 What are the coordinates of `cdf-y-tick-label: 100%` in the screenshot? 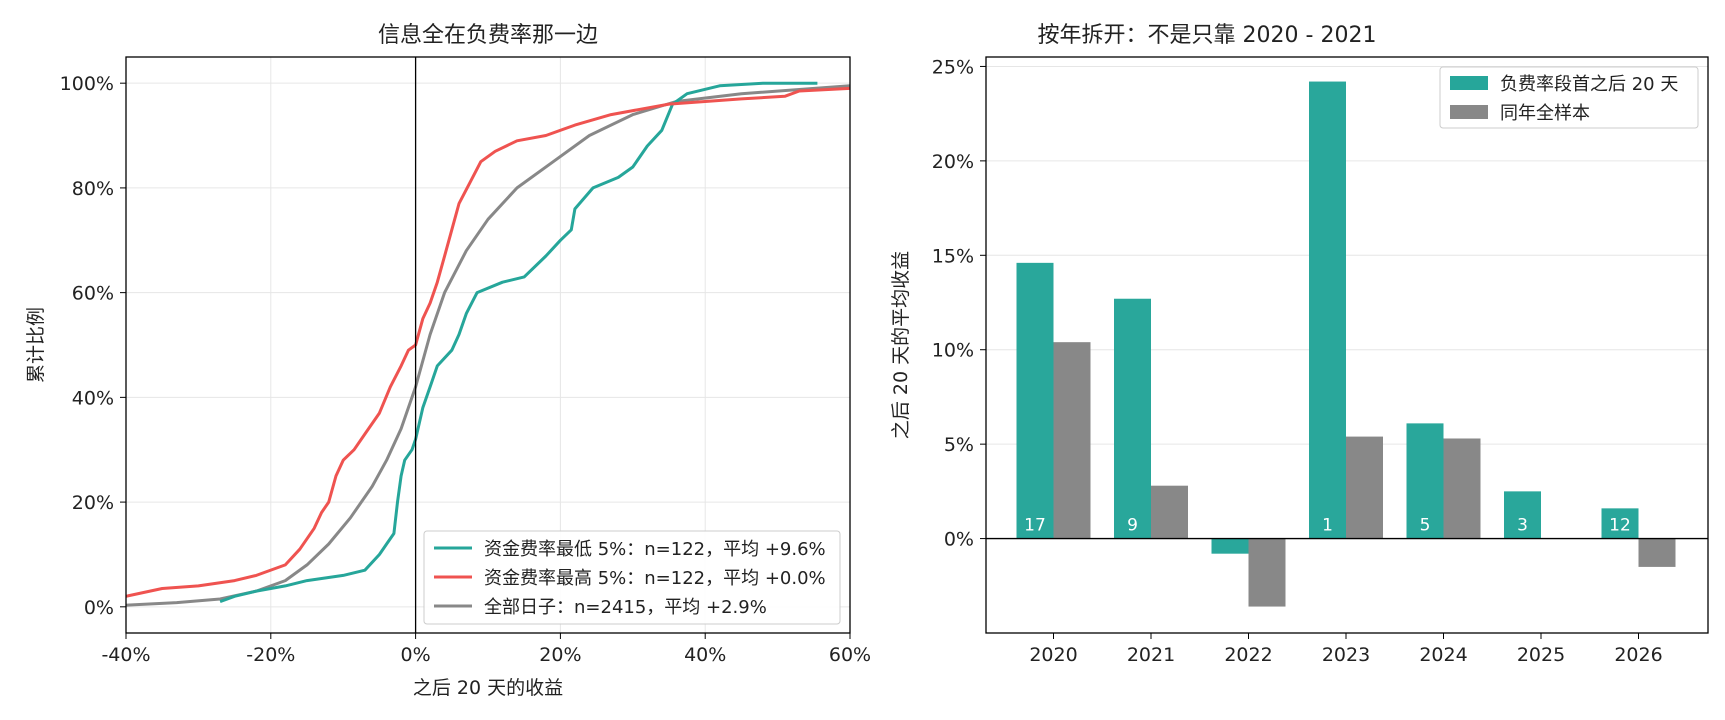 It's located at (87, 84).